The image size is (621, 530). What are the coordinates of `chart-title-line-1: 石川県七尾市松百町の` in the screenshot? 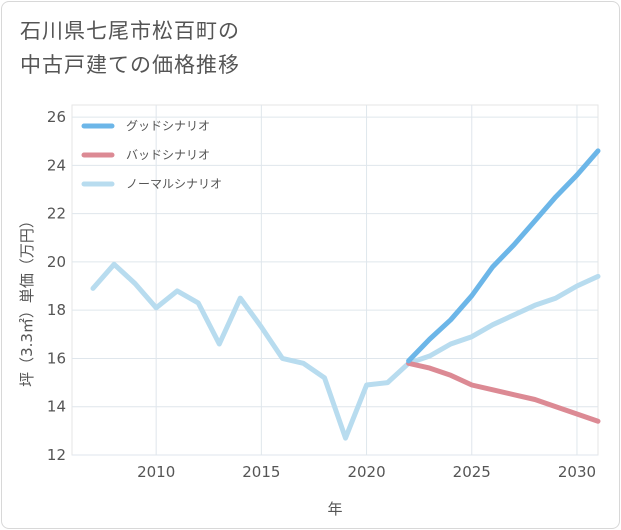 It's located at (130, 31).